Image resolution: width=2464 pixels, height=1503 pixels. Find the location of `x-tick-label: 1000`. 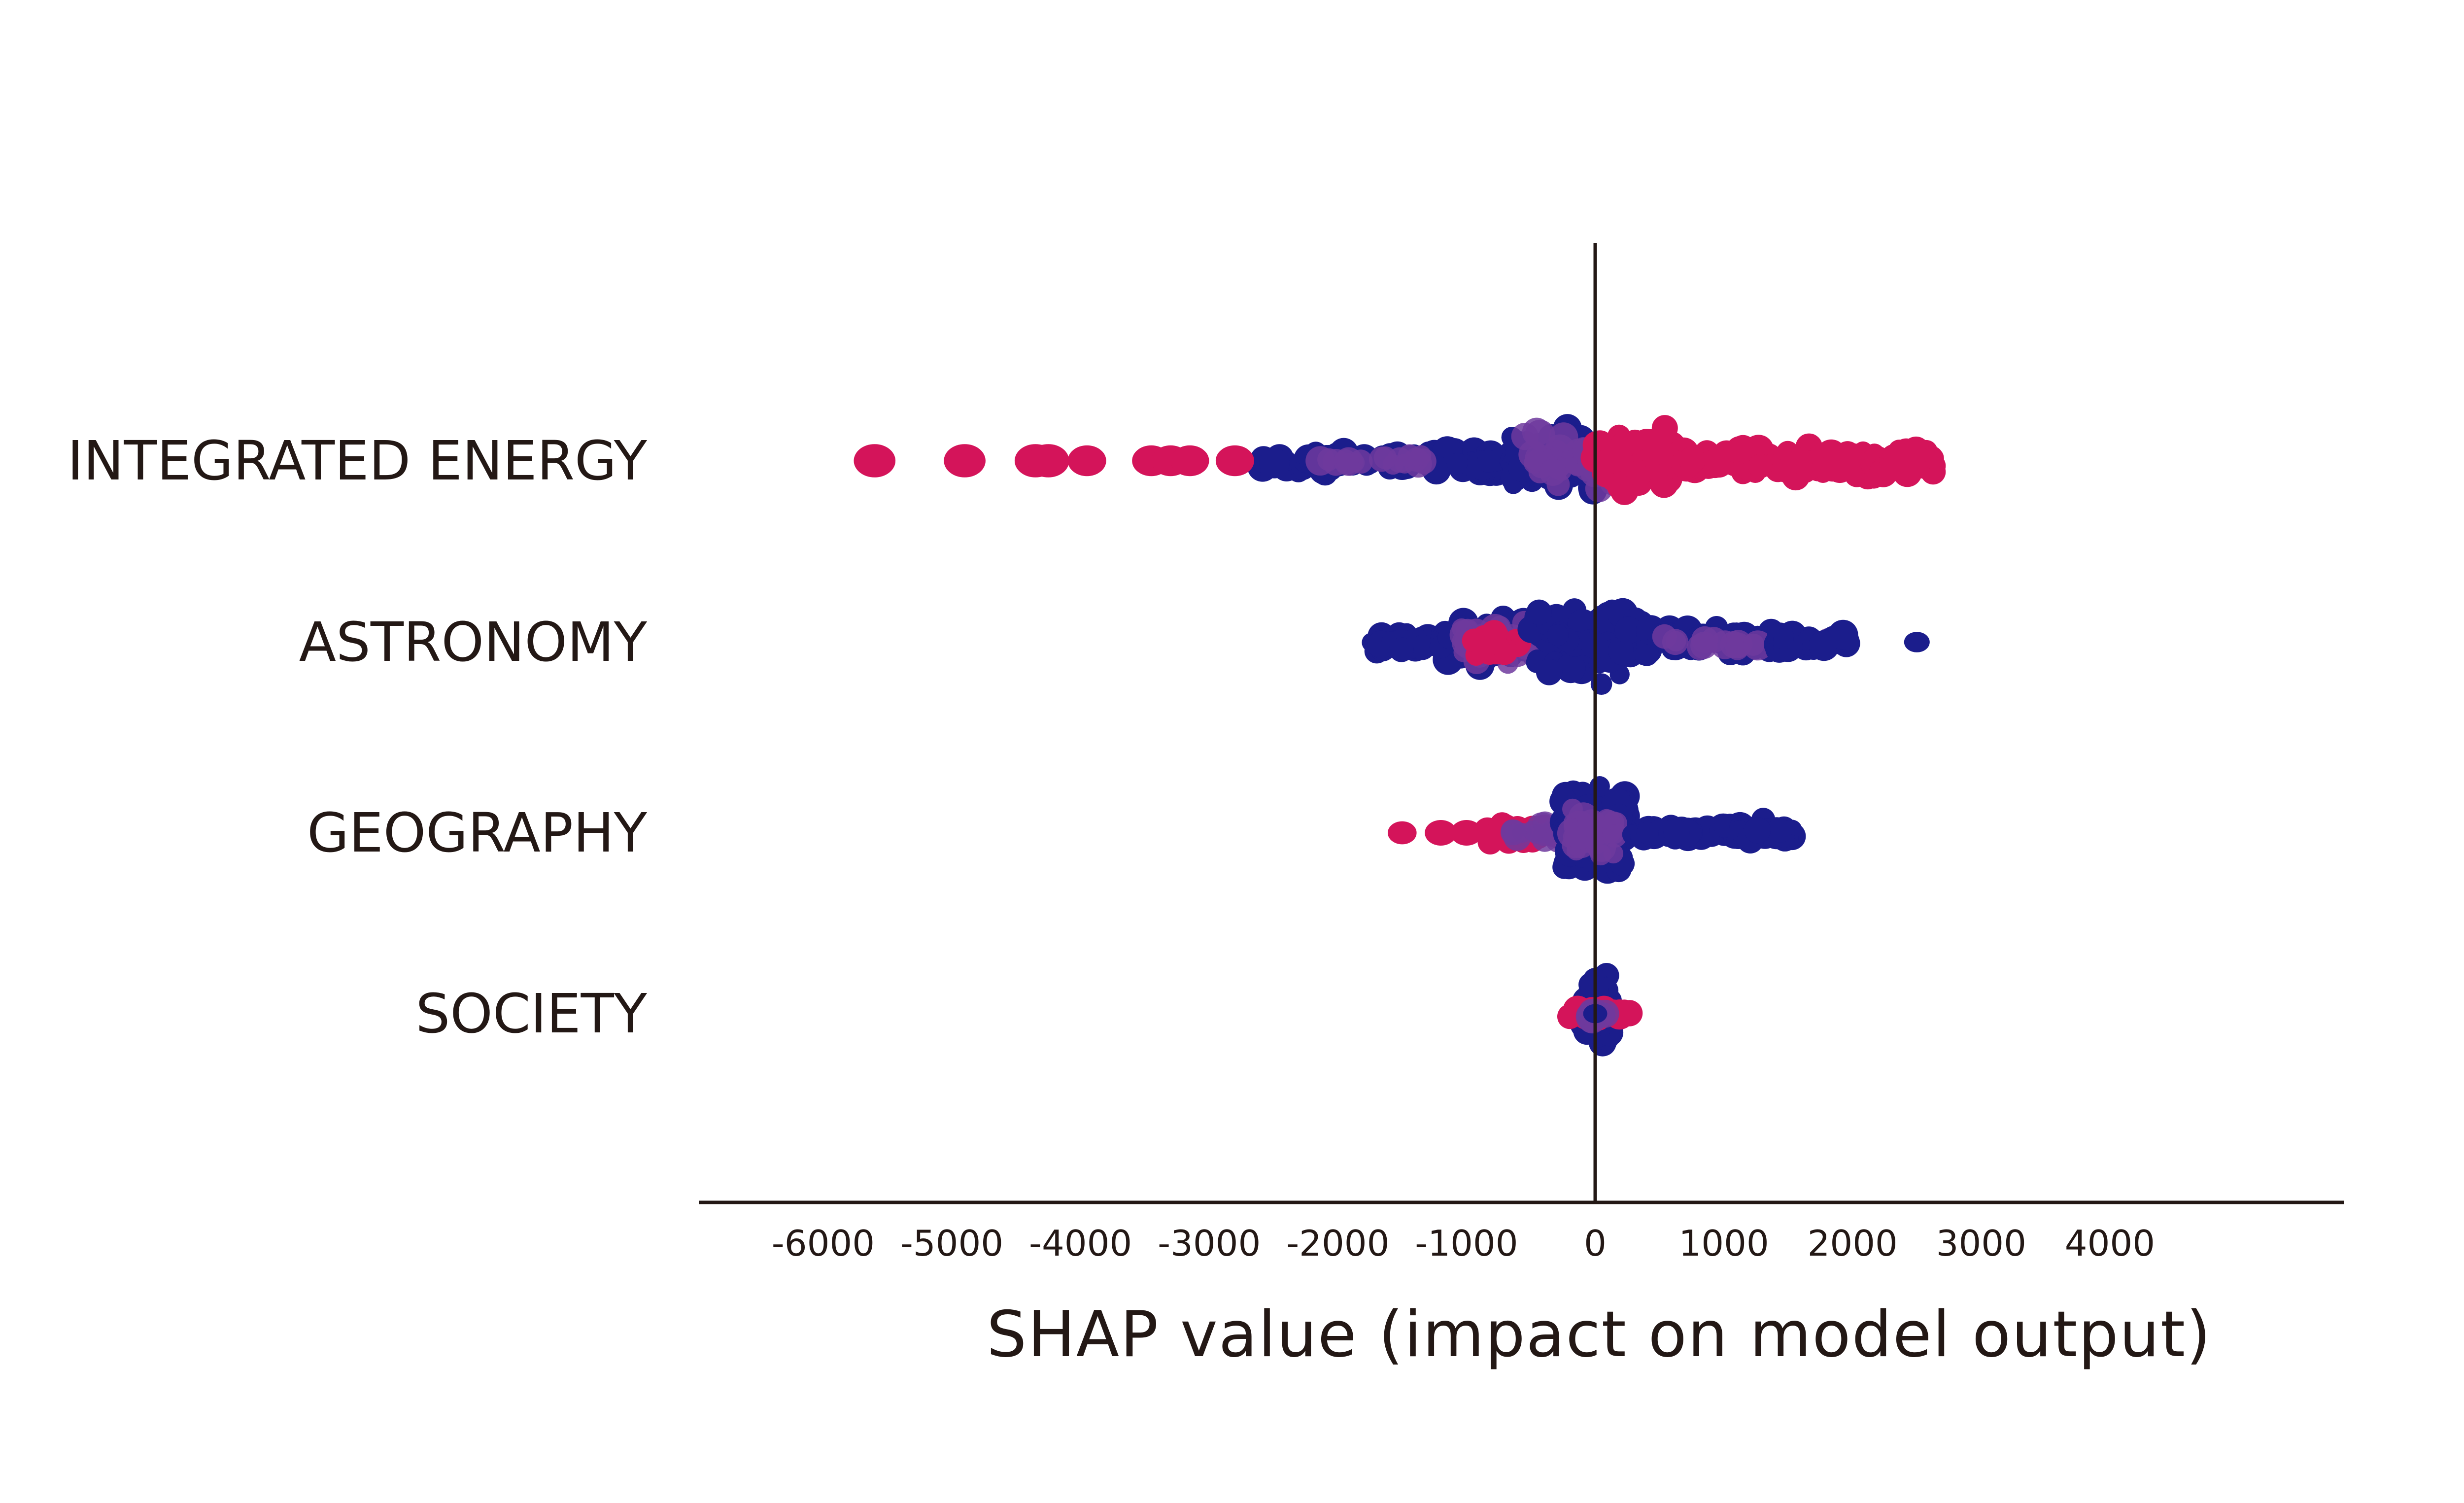

x-tick-label: 1000 is located at coordinates (1723, 1243).